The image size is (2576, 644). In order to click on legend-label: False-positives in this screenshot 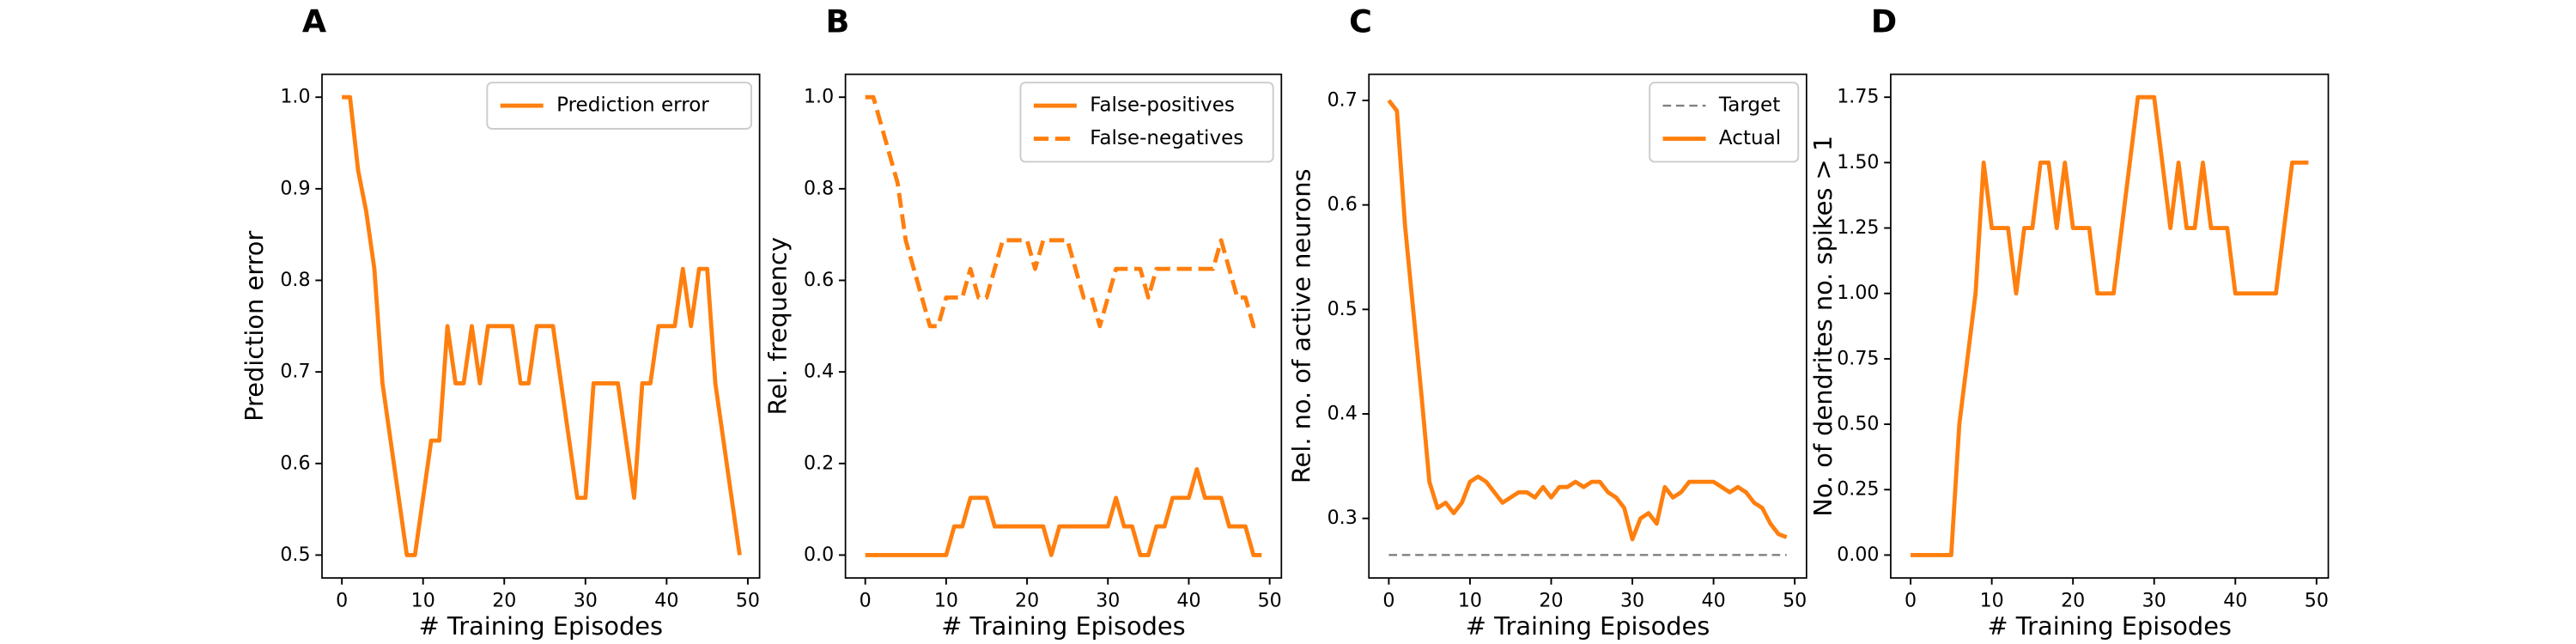, I will do `click(1162, 106)`.